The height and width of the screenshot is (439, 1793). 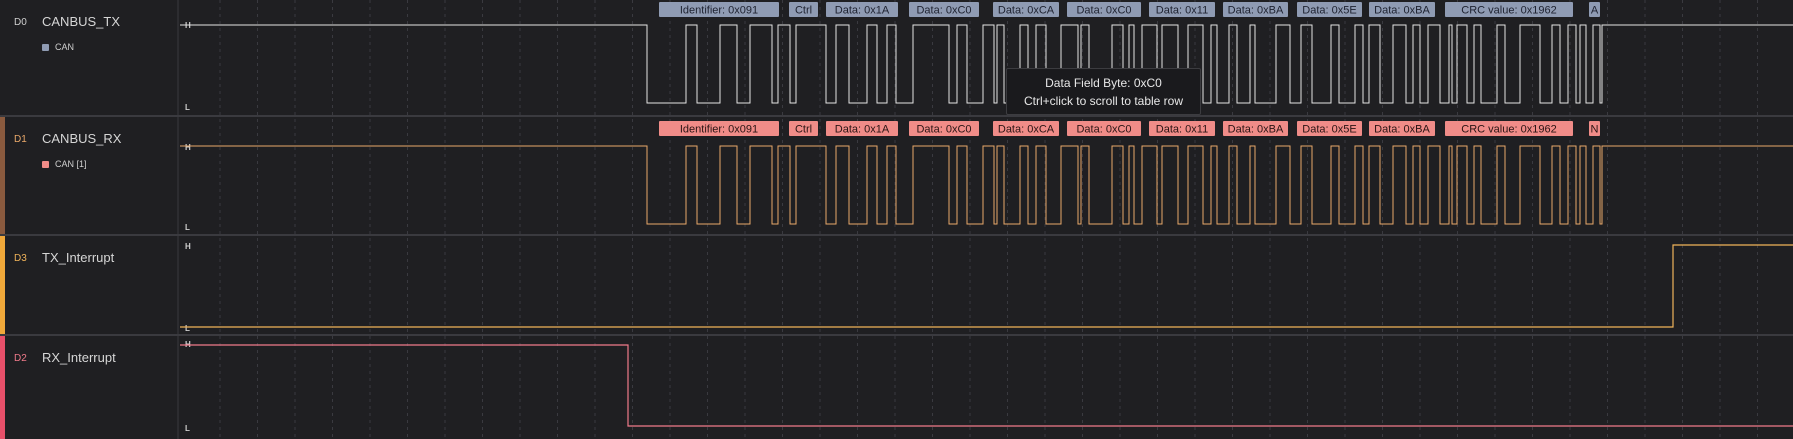 I want to click on decoded-frame-label: A, so click(x=1595, y=11).